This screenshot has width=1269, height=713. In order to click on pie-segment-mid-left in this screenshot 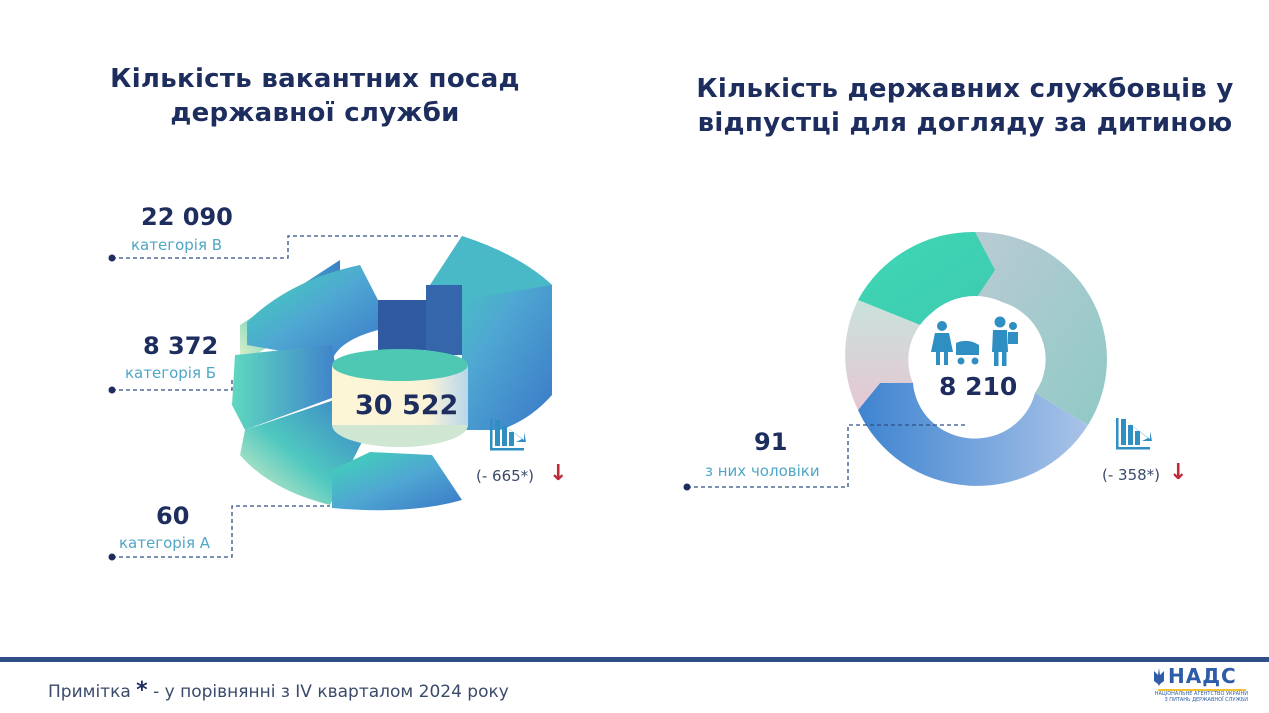, I will do `click(286, 387)`.